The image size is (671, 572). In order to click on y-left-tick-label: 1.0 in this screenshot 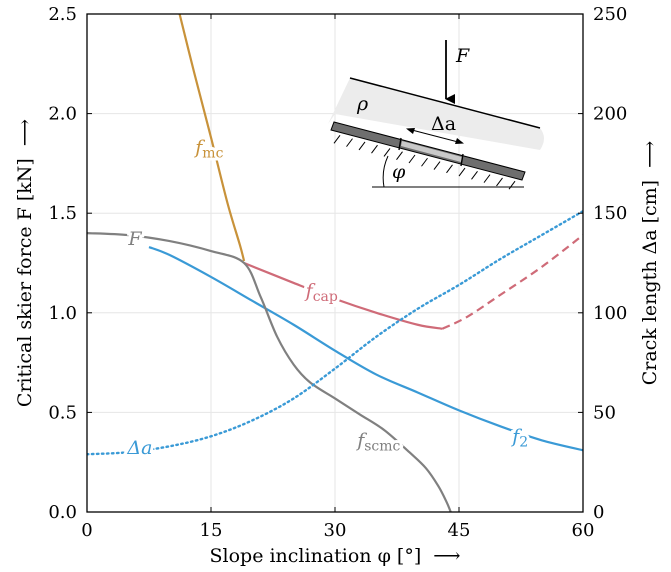, I will do `click(62, 313)`.